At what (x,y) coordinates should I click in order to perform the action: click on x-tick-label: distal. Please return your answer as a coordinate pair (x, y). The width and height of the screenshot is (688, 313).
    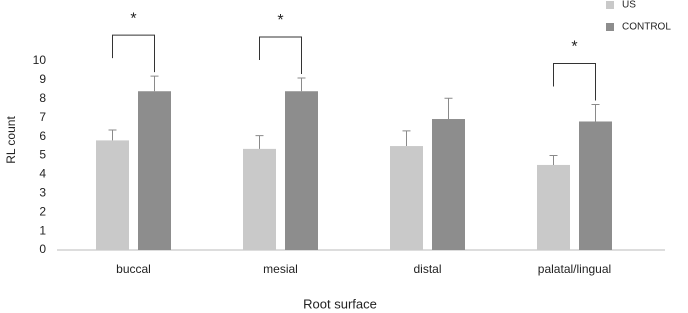
    Looking at the image, I should click on (427, 269).